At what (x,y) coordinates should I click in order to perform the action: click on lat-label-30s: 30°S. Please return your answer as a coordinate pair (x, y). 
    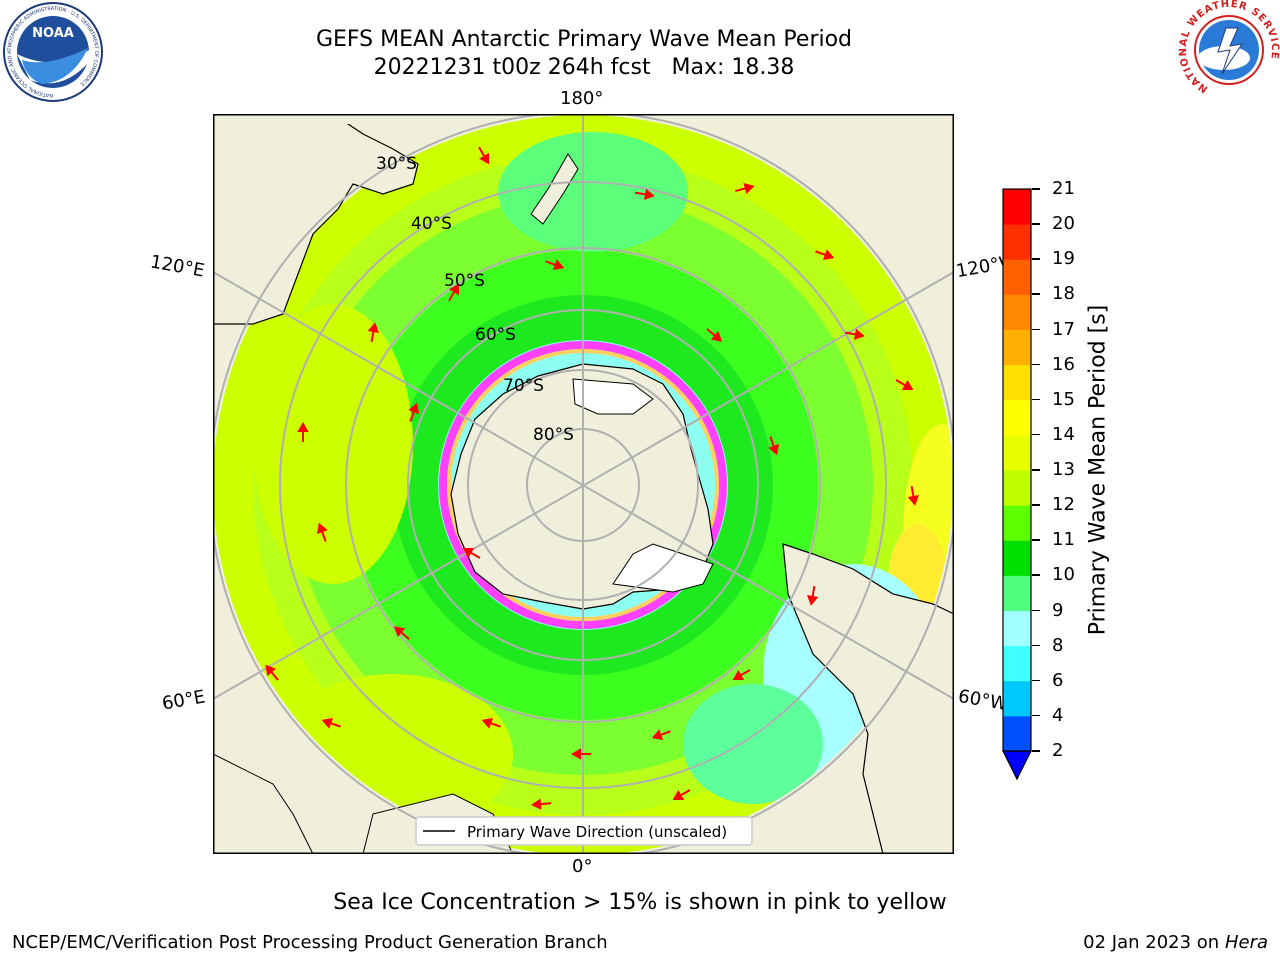
    Looking at the image, I should click on (396, 164).